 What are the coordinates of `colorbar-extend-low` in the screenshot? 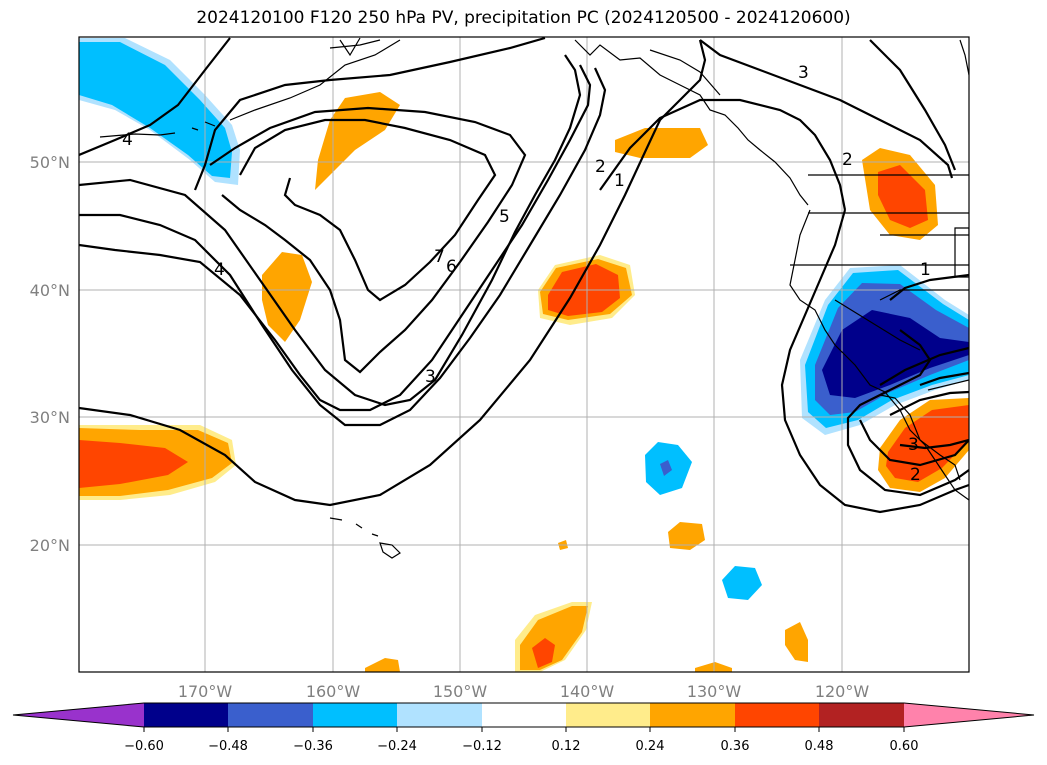 It's located at (78, 715).